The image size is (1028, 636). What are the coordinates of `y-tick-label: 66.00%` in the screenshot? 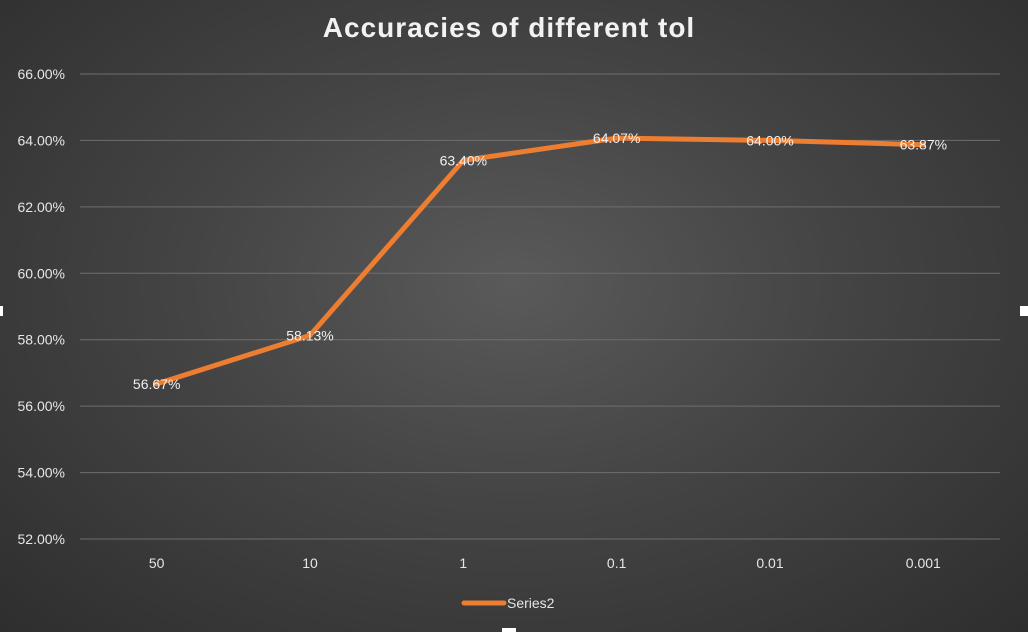 It's located at (41, 74).